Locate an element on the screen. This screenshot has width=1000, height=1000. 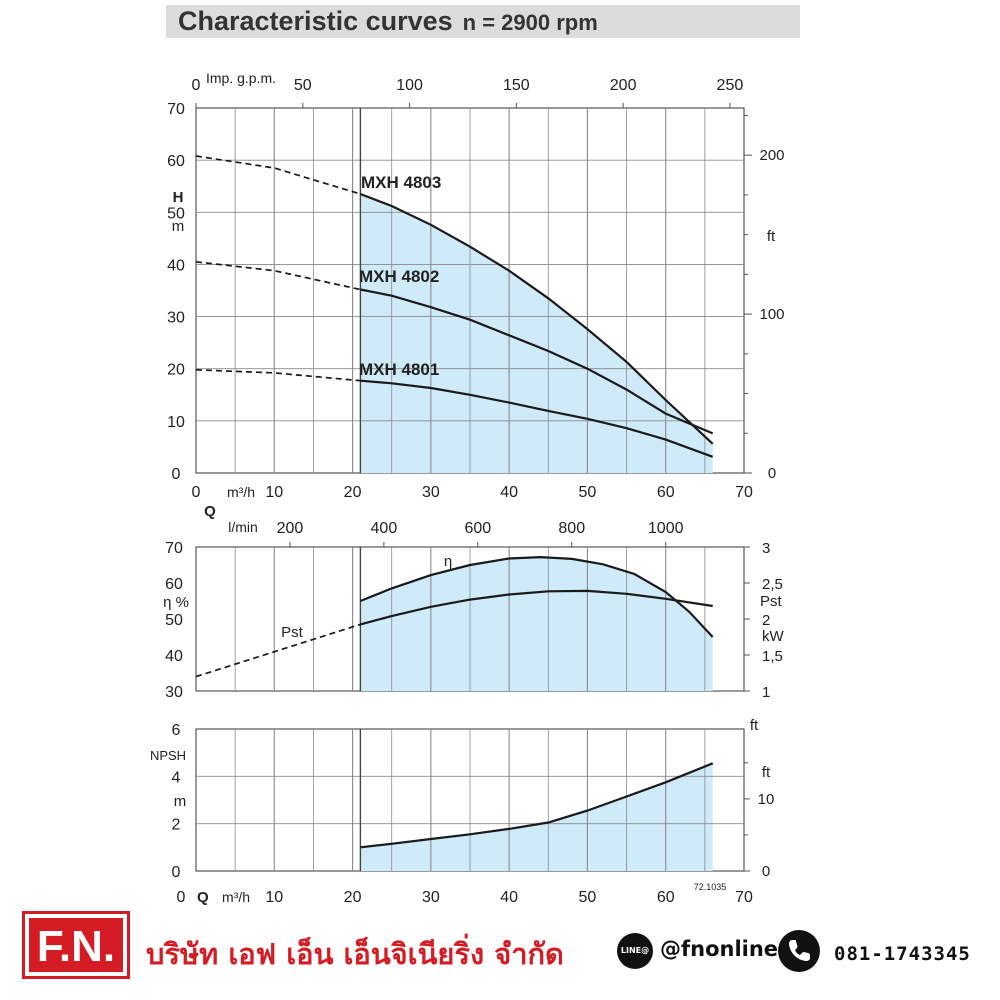
eff-q-label: Q is located at coordinates (210, 511).